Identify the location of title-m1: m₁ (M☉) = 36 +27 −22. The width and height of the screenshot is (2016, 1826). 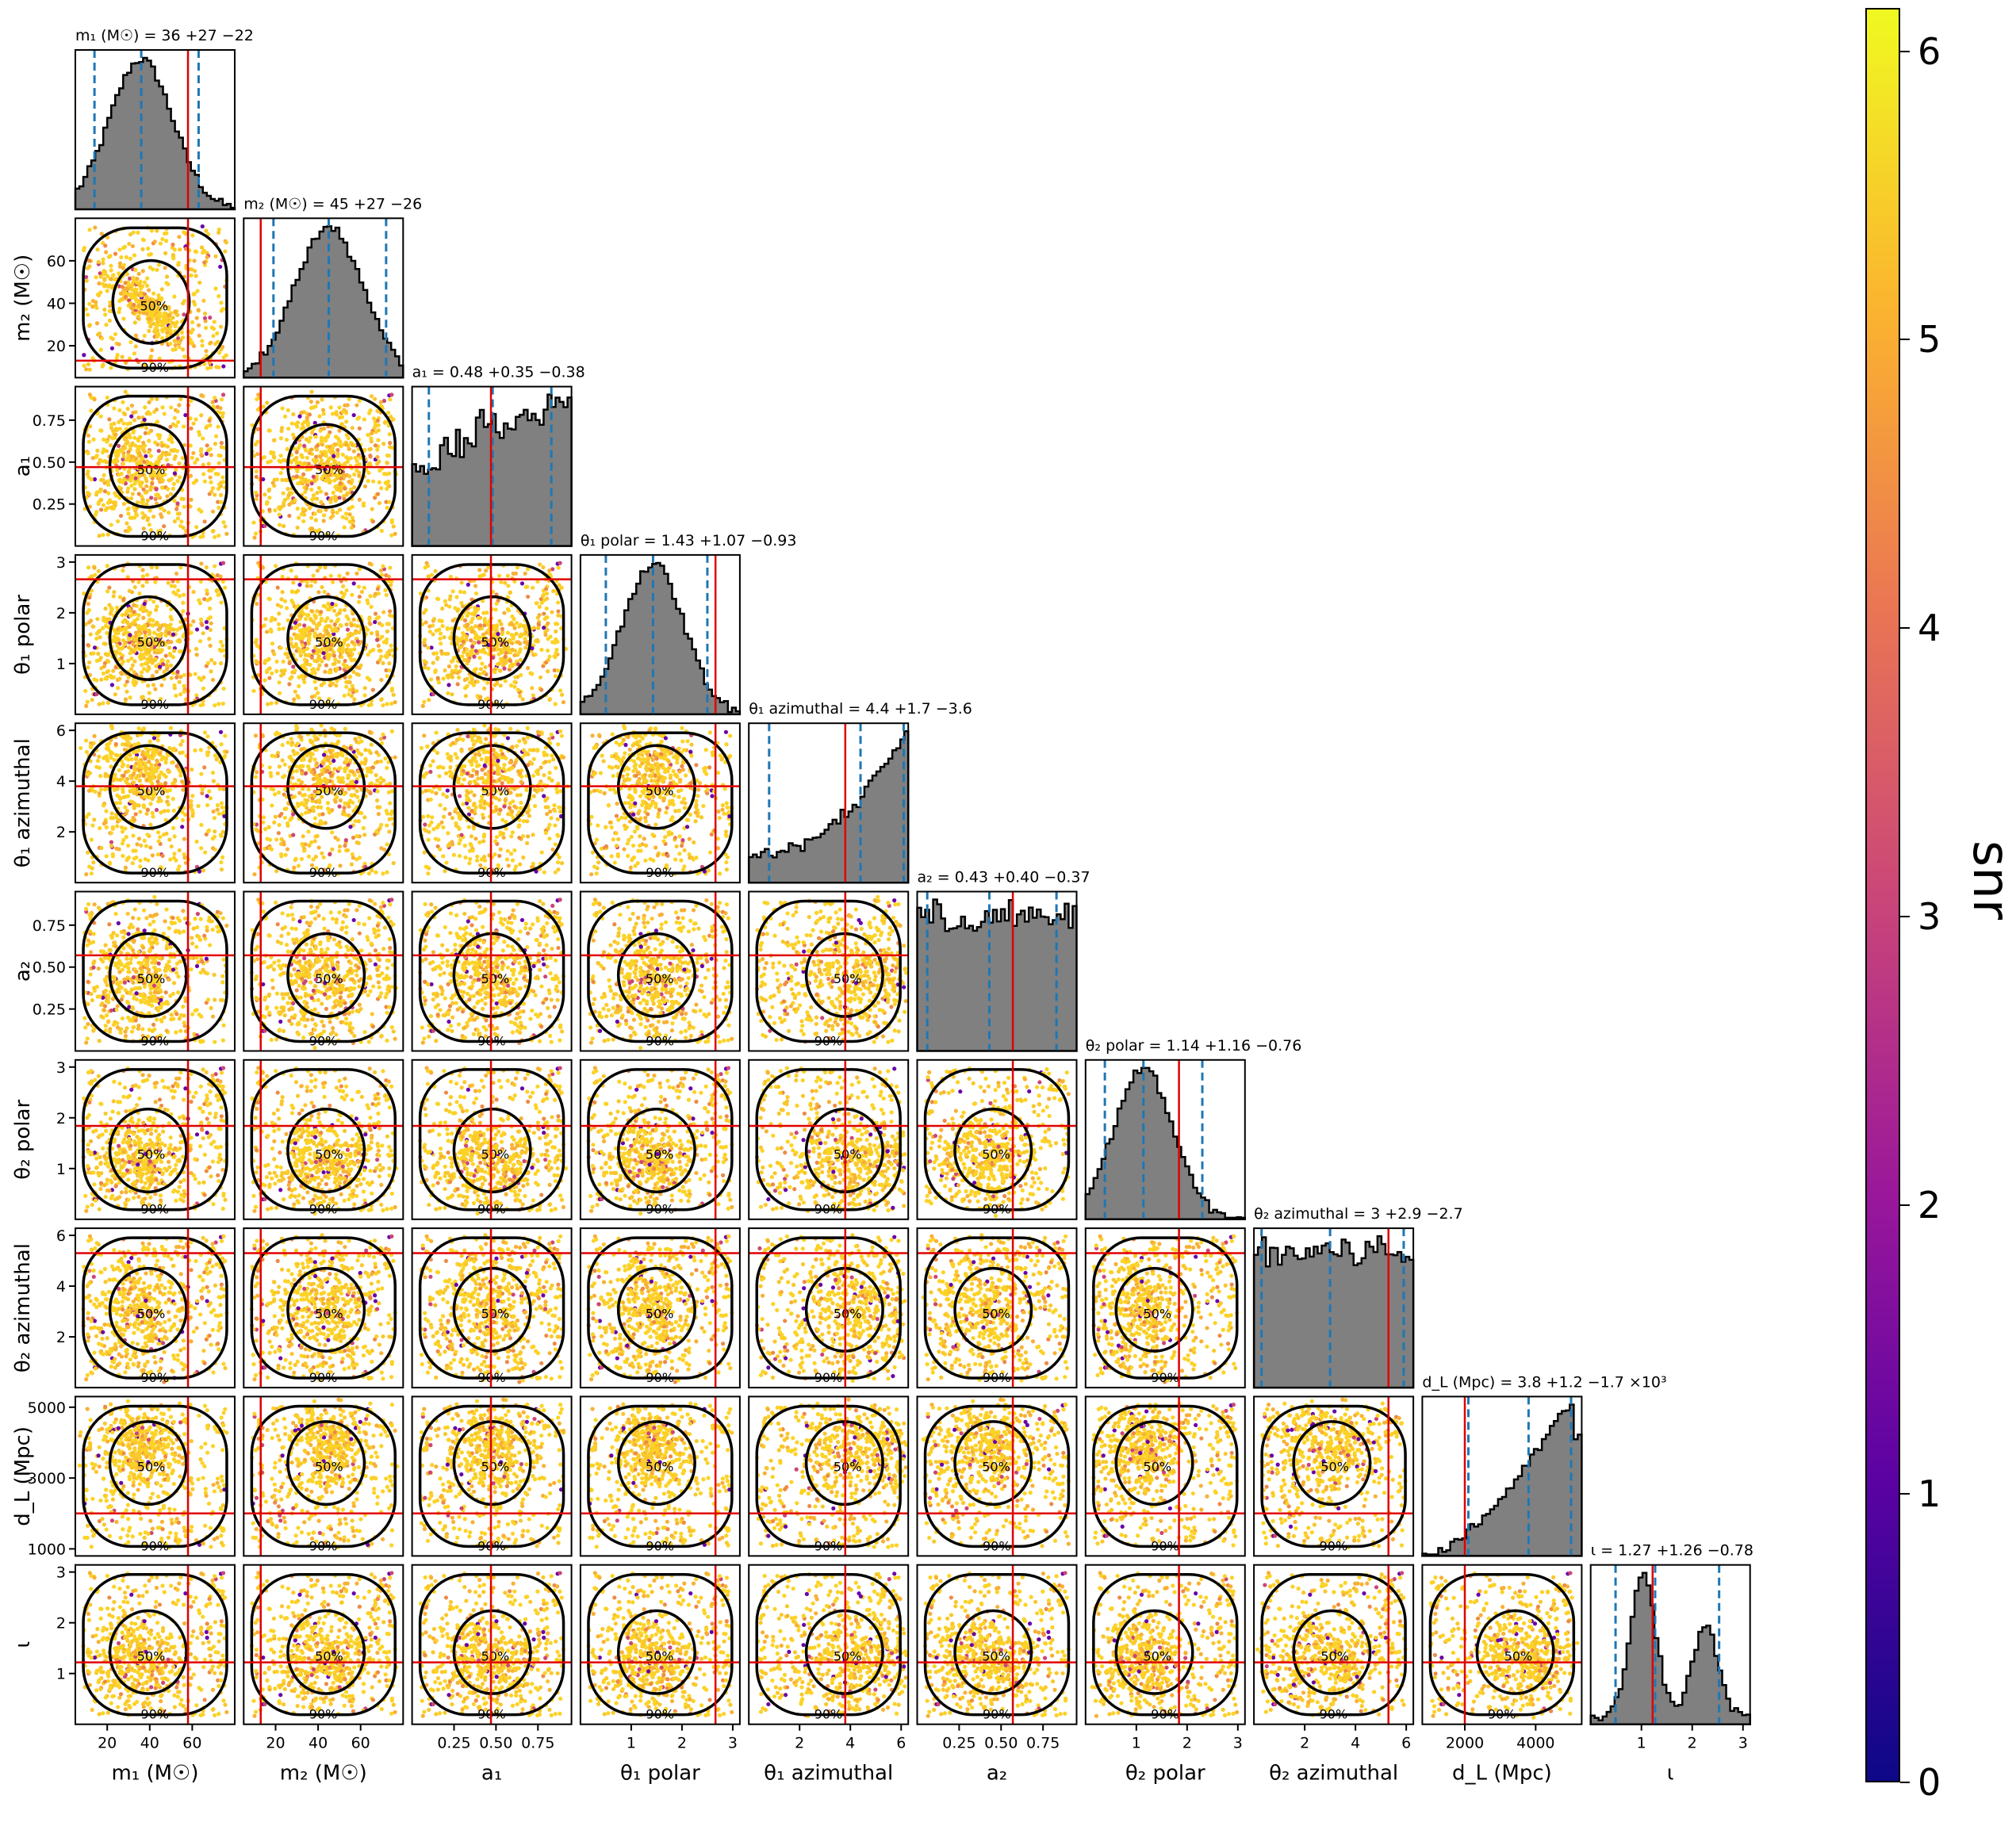
(164, 35).